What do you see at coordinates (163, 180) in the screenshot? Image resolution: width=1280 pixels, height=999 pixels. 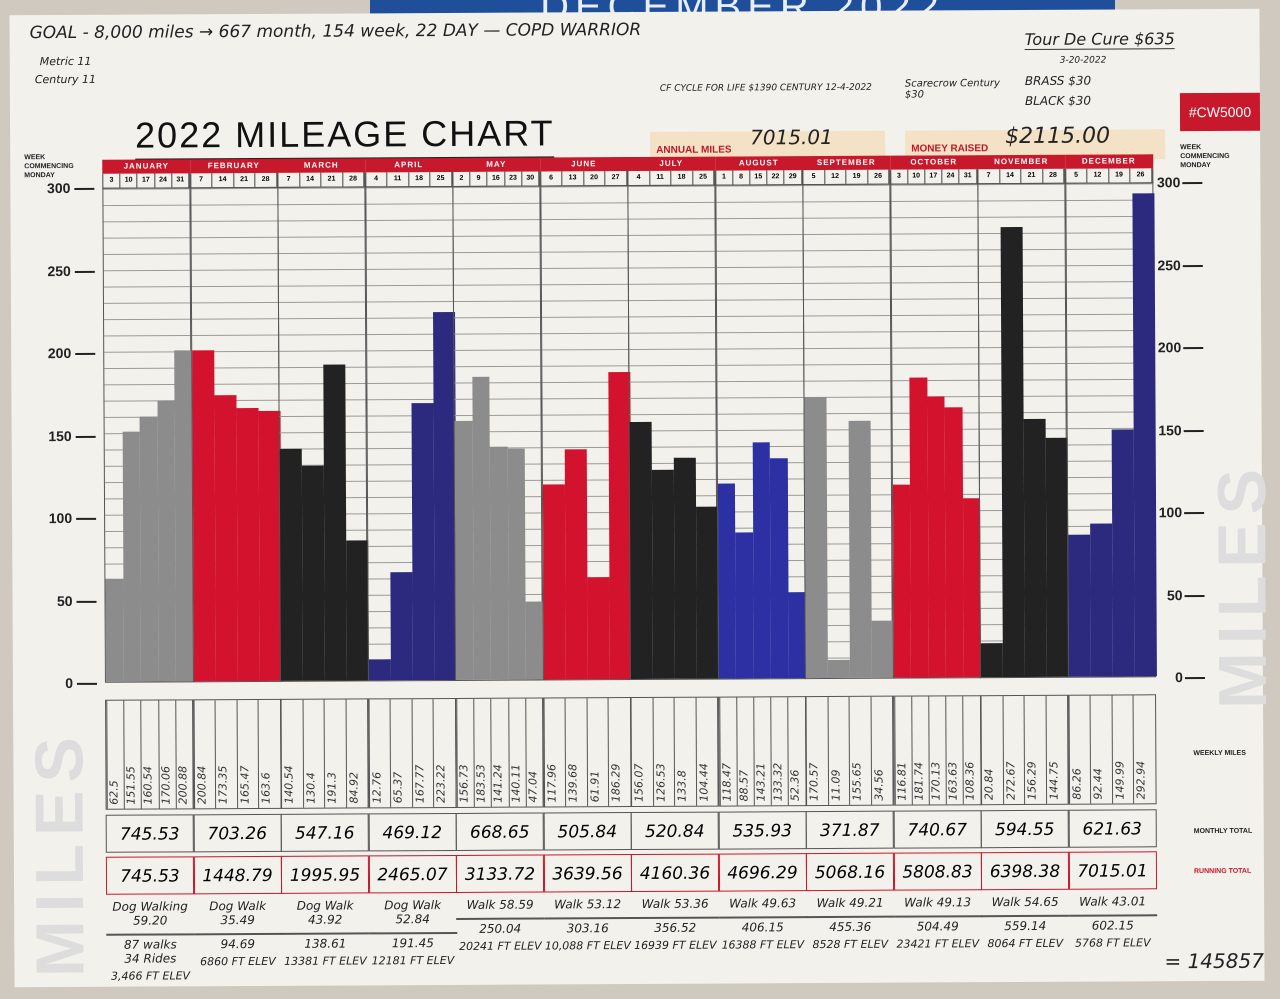 I see `week-date: 24` at bounding box center [163, 180].